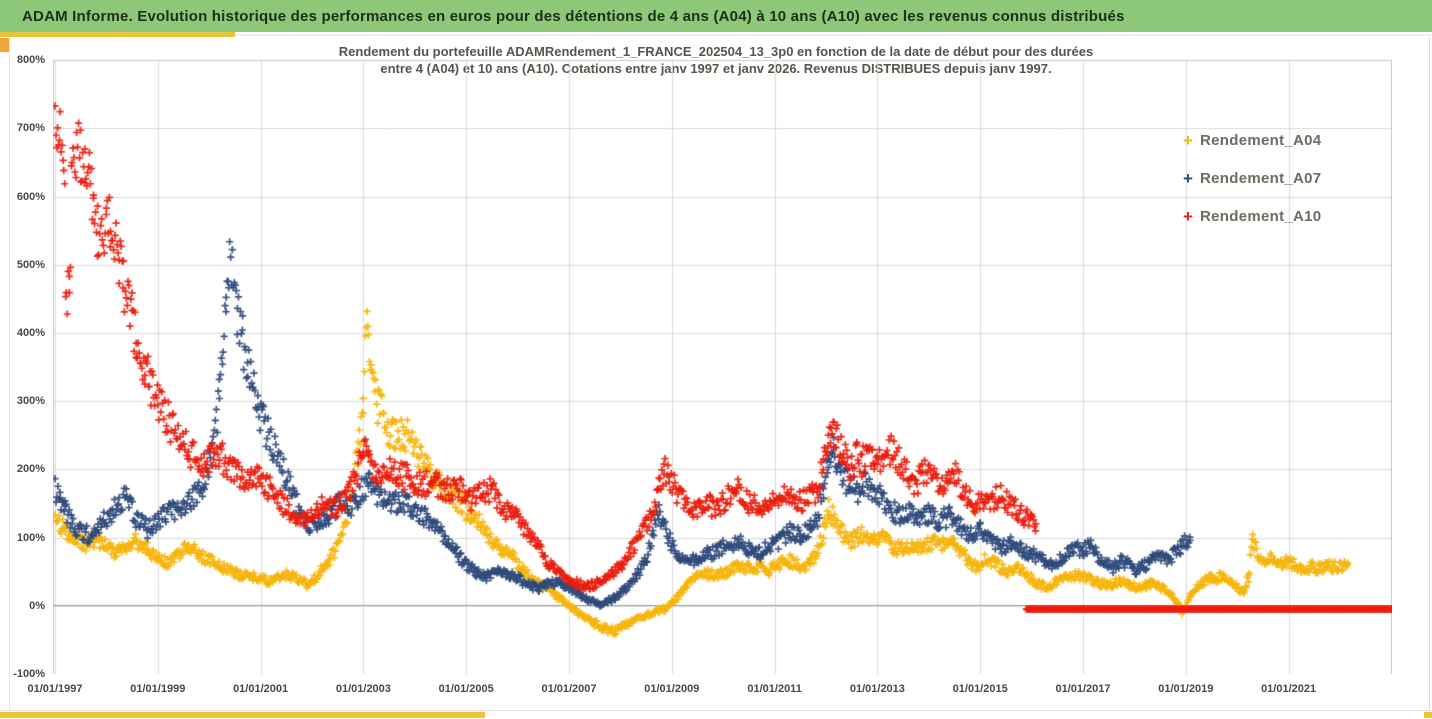 Image resolution: width=1432 pixels, height=719 pixels. Describe the element at coordinates (877, 689) in the screenshot. I see `x-axis-tick: 01/01/2013` at that location.